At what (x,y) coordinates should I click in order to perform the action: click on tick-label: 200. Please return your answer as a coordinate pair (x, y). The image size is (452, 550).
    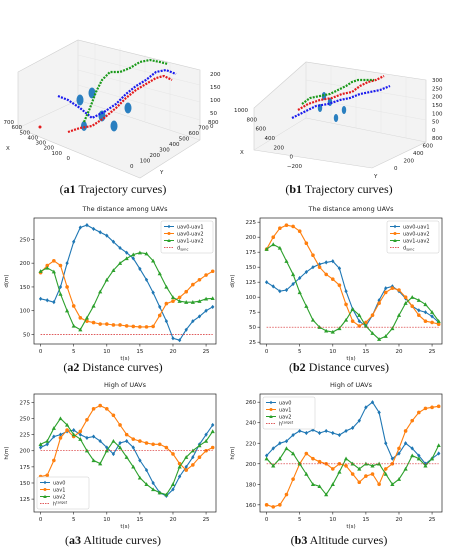
    Looking at the image, I should click on (215, 75).